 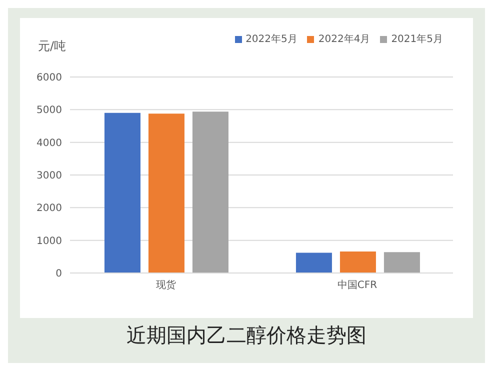 I want to click on legend-label: 2022年4月, so click(x=344, y=39).